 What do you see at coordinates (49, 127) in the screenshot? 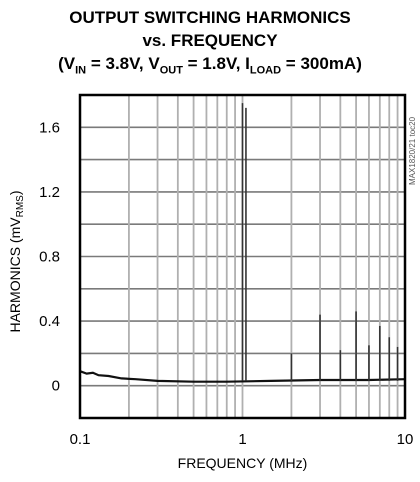
I see `y-tick-label: 1.6` at bounding box center [49, 127].